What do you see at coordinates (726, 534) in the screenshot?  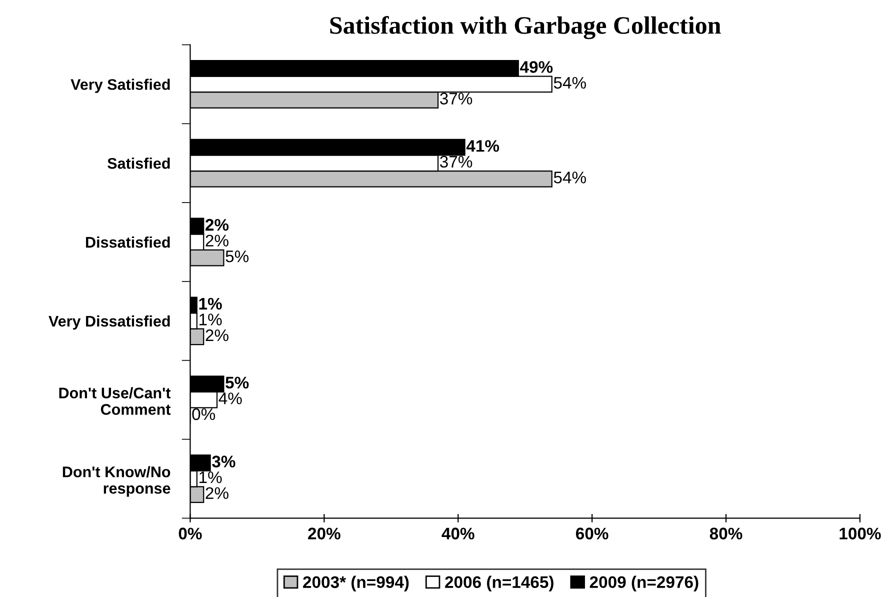 I see `x-tick-label: 80%` at bounding box center [726, 534].